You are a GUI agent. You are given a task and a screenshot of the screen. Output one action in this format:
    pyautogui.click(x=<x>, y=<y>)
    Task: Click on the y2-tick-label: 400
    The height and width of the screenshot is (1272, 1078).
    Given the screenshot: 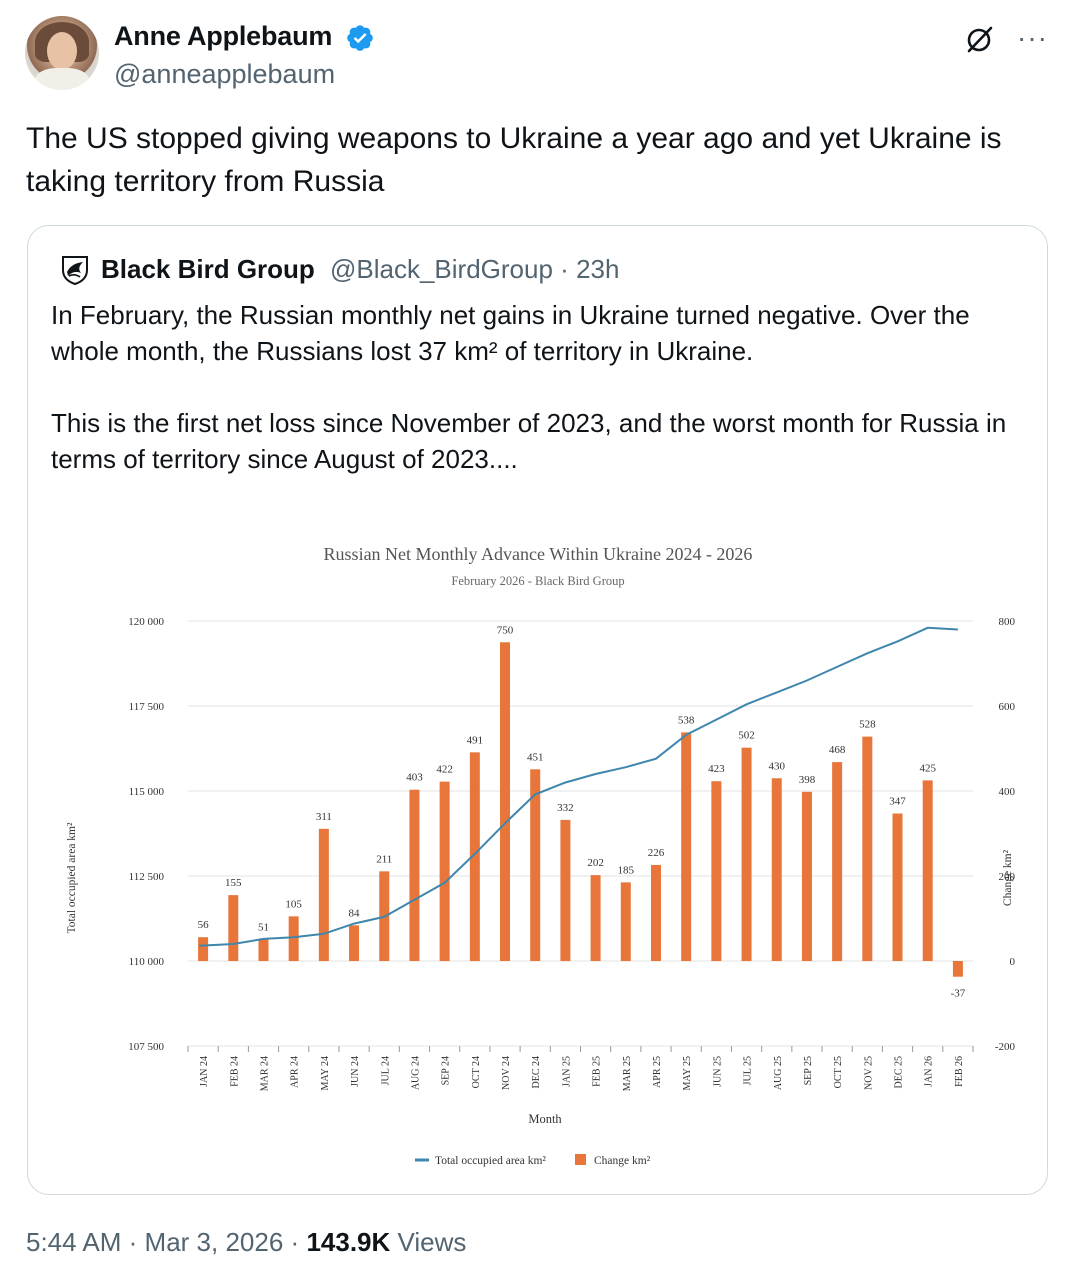 What is the action you would take?
    pyautogui.click(x=1007, y=792)
    